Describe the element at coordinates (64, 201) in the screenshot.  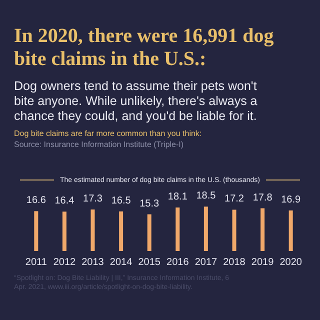
I see `data-label: 16.4` at that location.